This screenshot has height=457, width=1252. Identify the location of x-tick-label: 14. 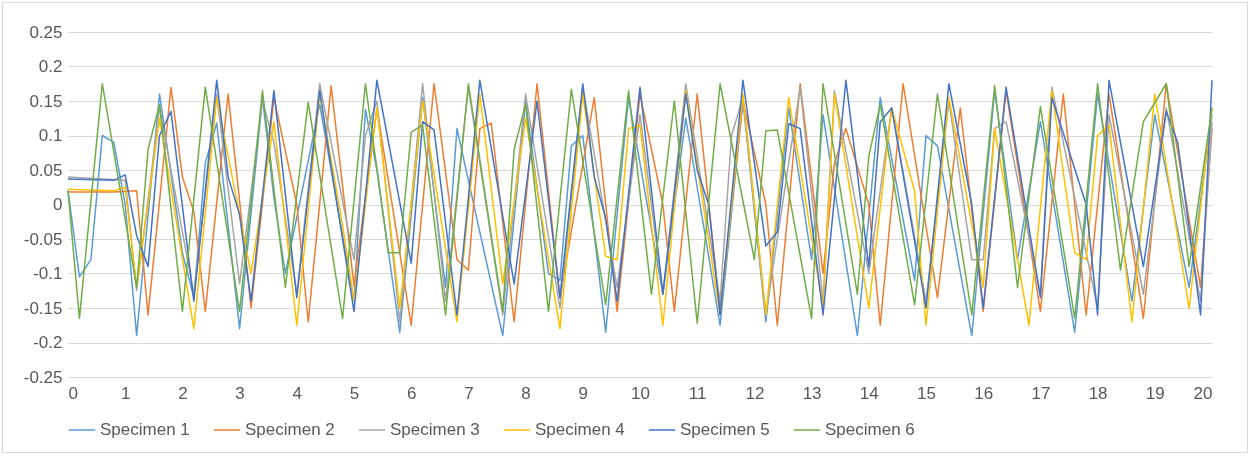
(869, 393).